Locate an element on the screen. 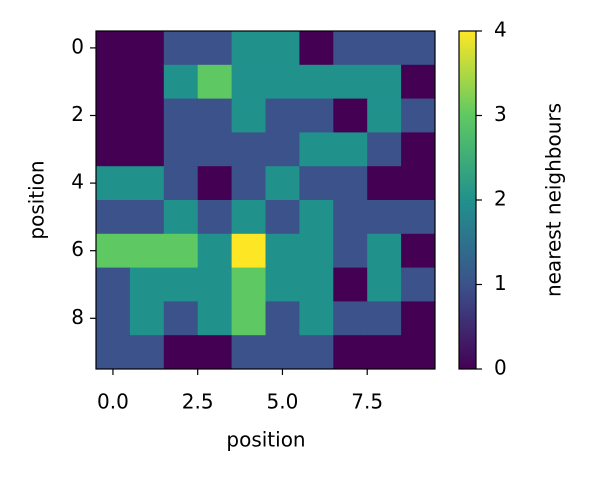  x-tick-label: 7.5 is located at coordinates (367, 402).